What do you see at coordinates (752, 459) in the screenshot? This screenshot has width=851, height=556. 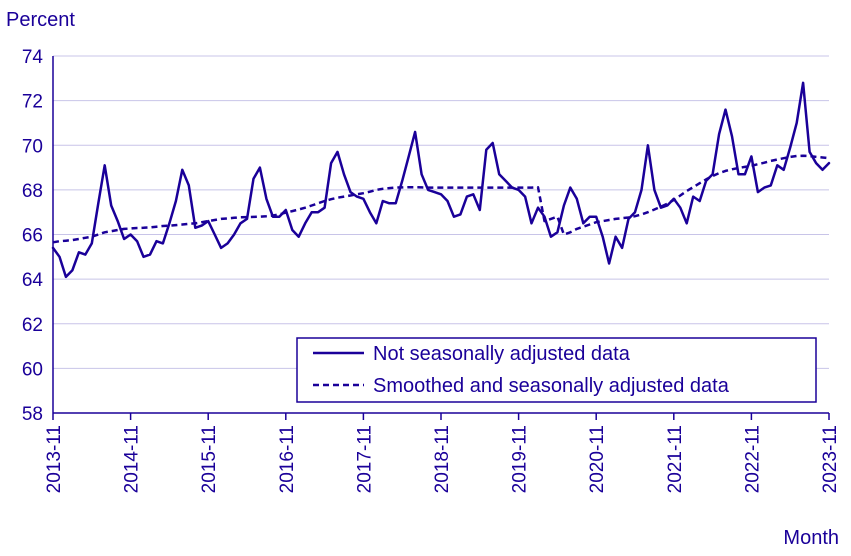 I see `x-tick-label: 2022-11` at bounding box center [752, 459].